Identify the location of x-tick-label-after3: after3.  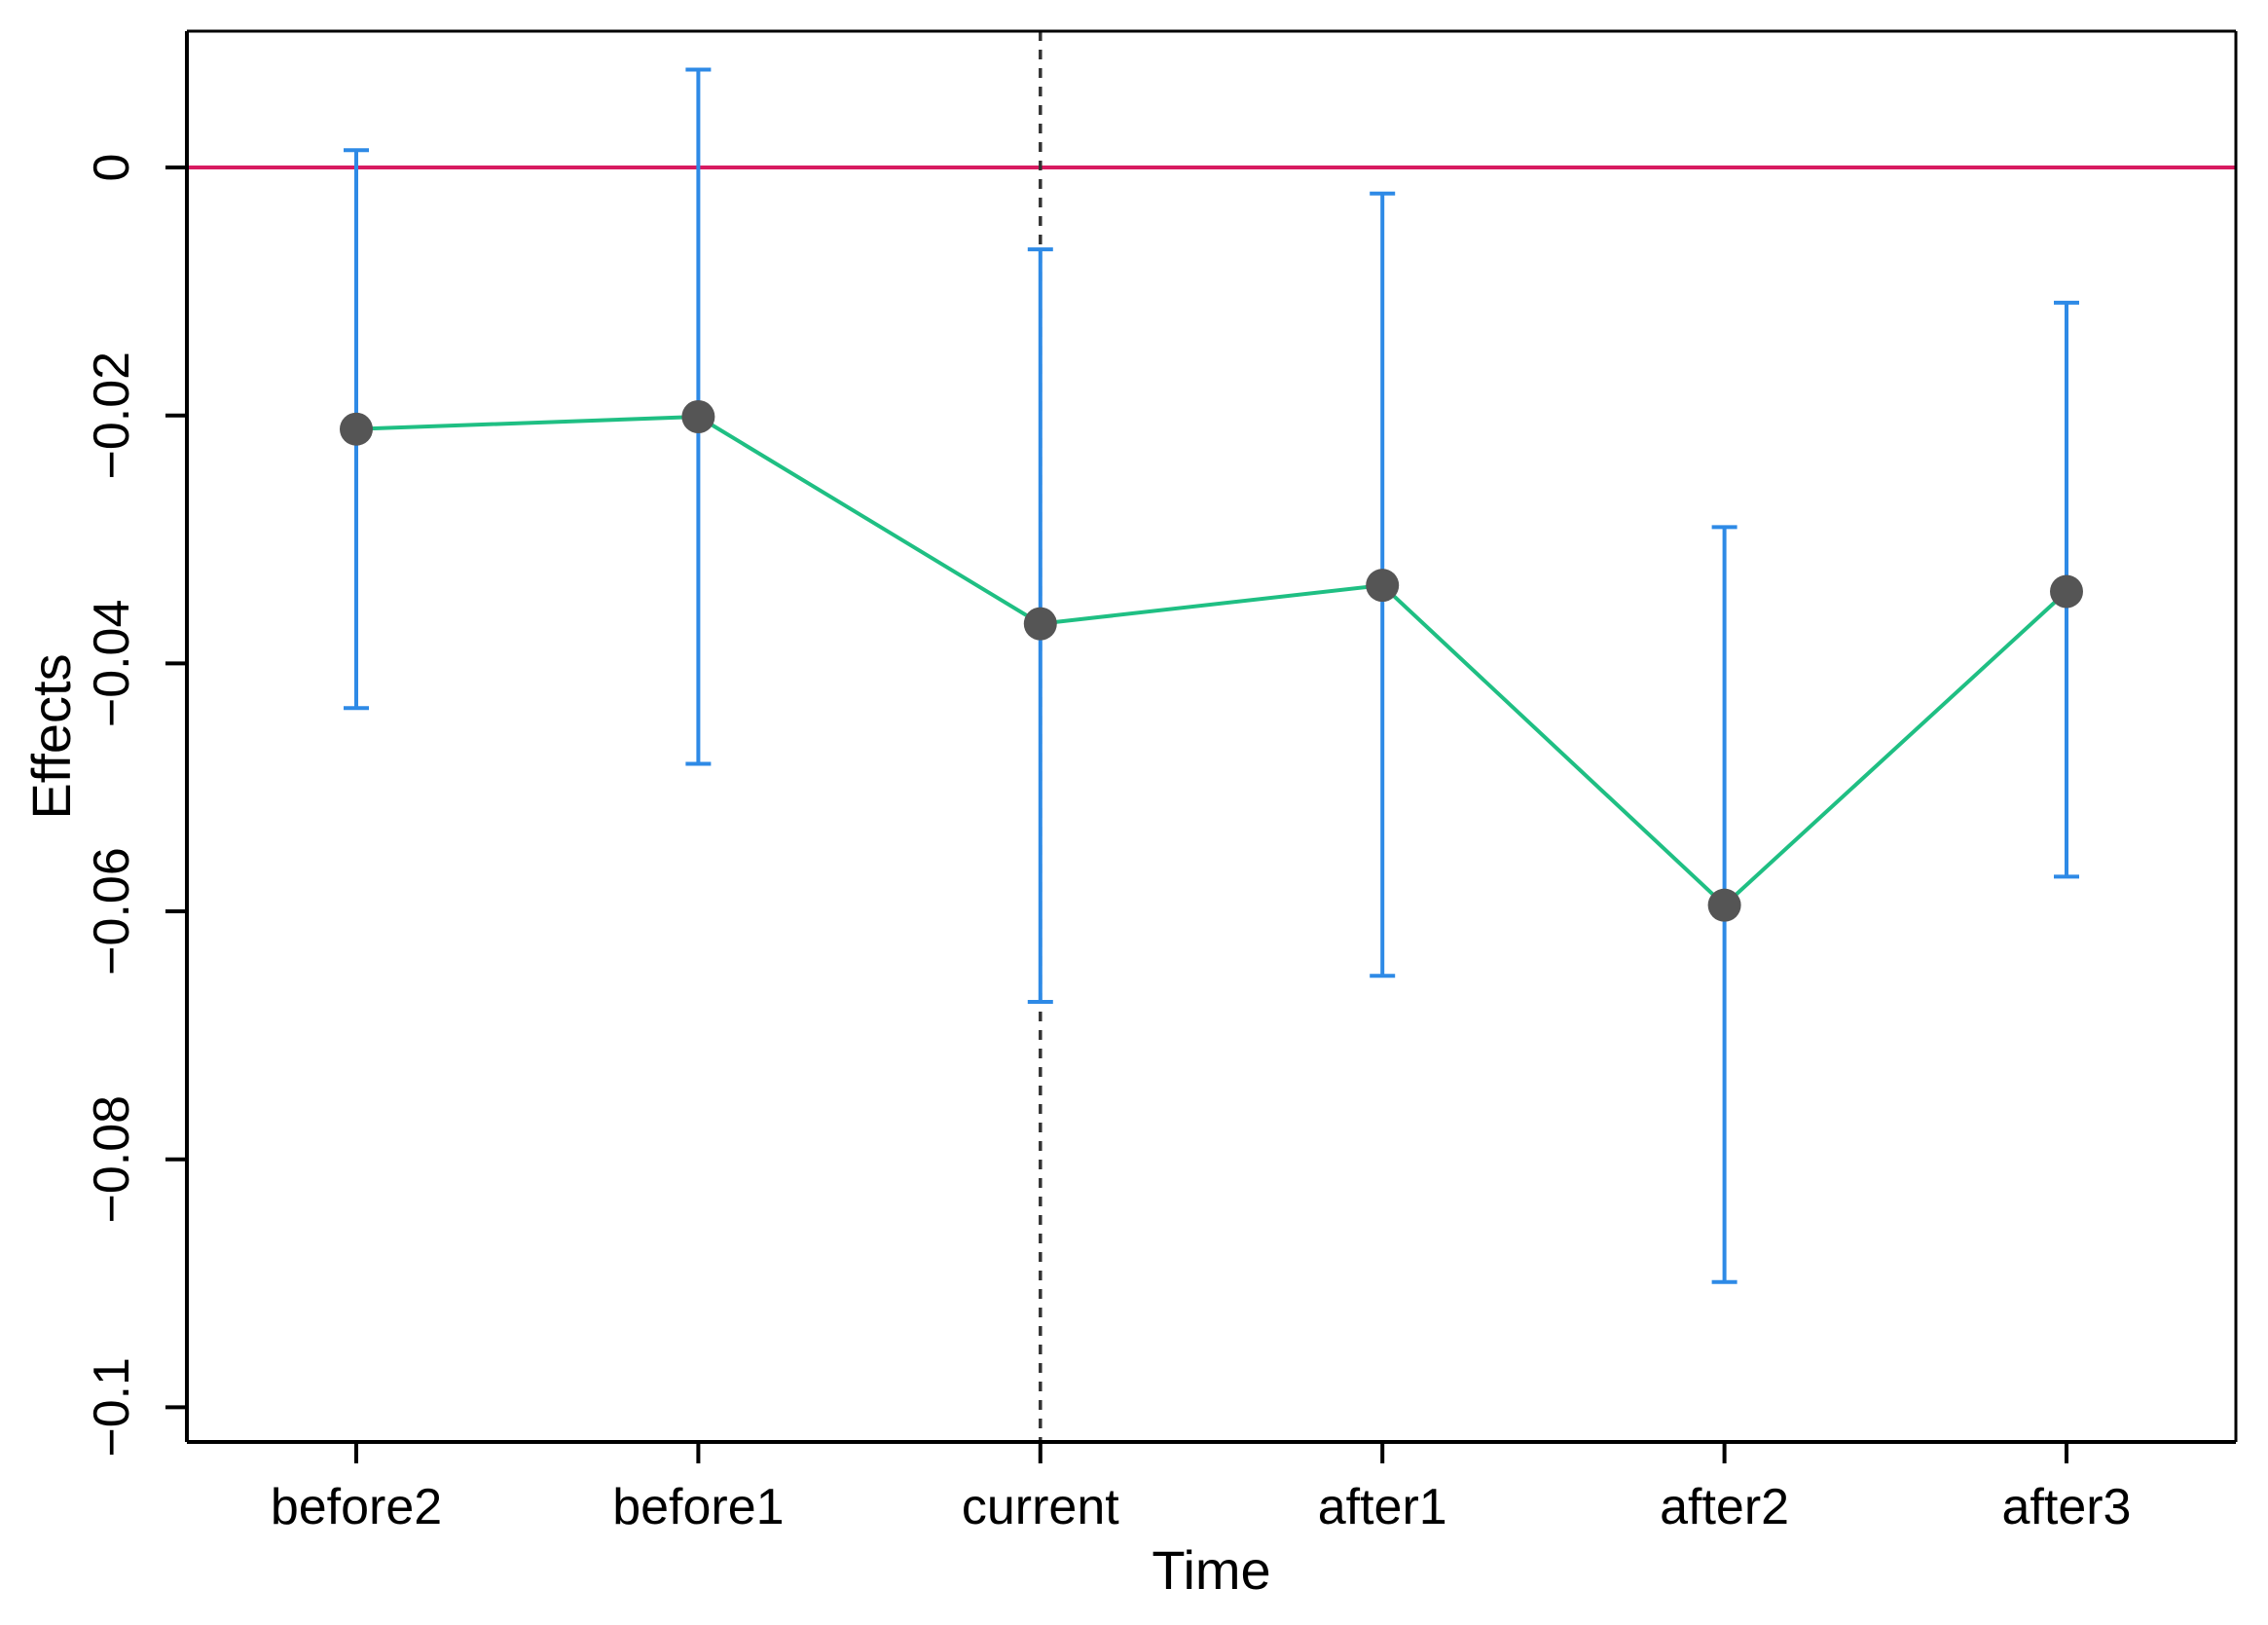
(2067, 1507).